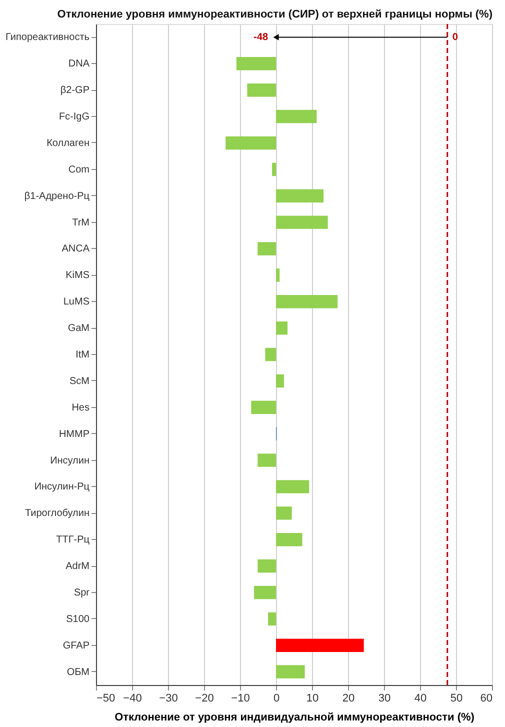 The height and width of the screenshot is (727, 505). I want to click on y-tick-label: Spr, so click(82, 592).